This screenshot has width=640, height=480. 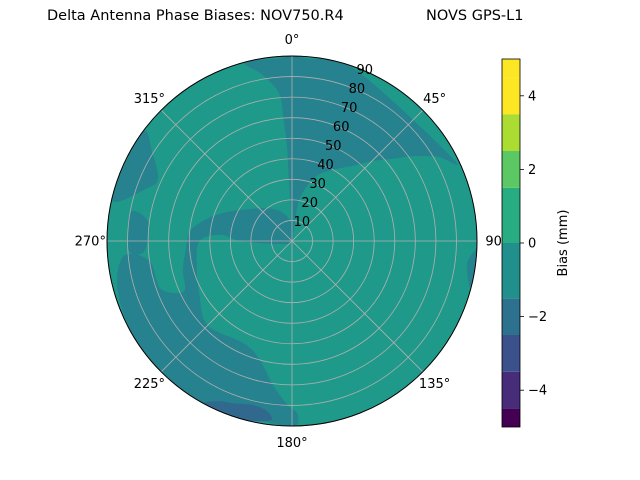 What do you see at coordinates (238, 411) in the screenshot?
I see `contour-region-south-dark-patch` at bounding box center [238, 411].